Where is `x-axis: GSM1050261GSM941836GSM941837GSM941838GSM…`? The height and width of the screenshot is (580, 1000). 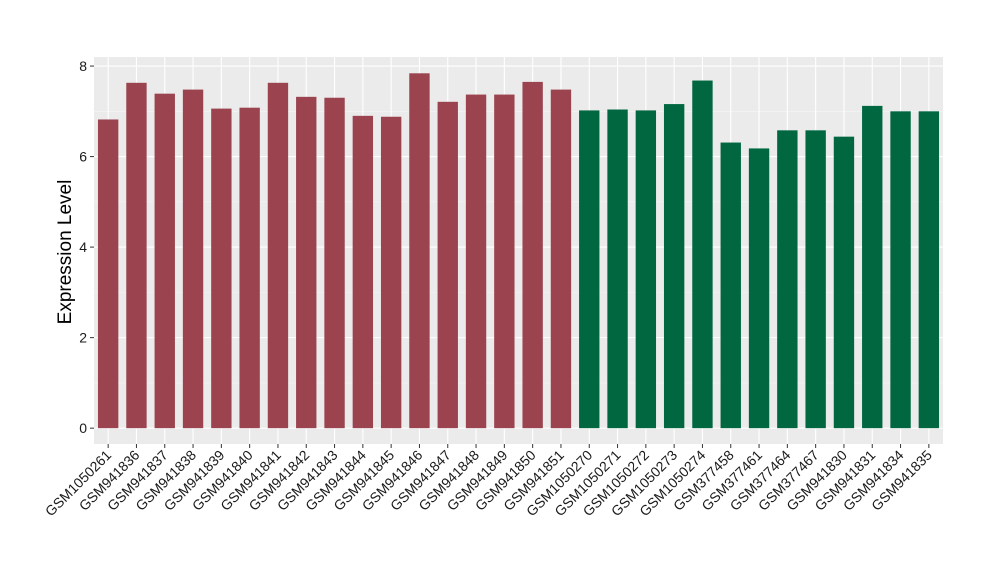 x-axis: GSM1050261GSM941836GSM941837GSM941838GSM… is located at coordinates (488, 481).